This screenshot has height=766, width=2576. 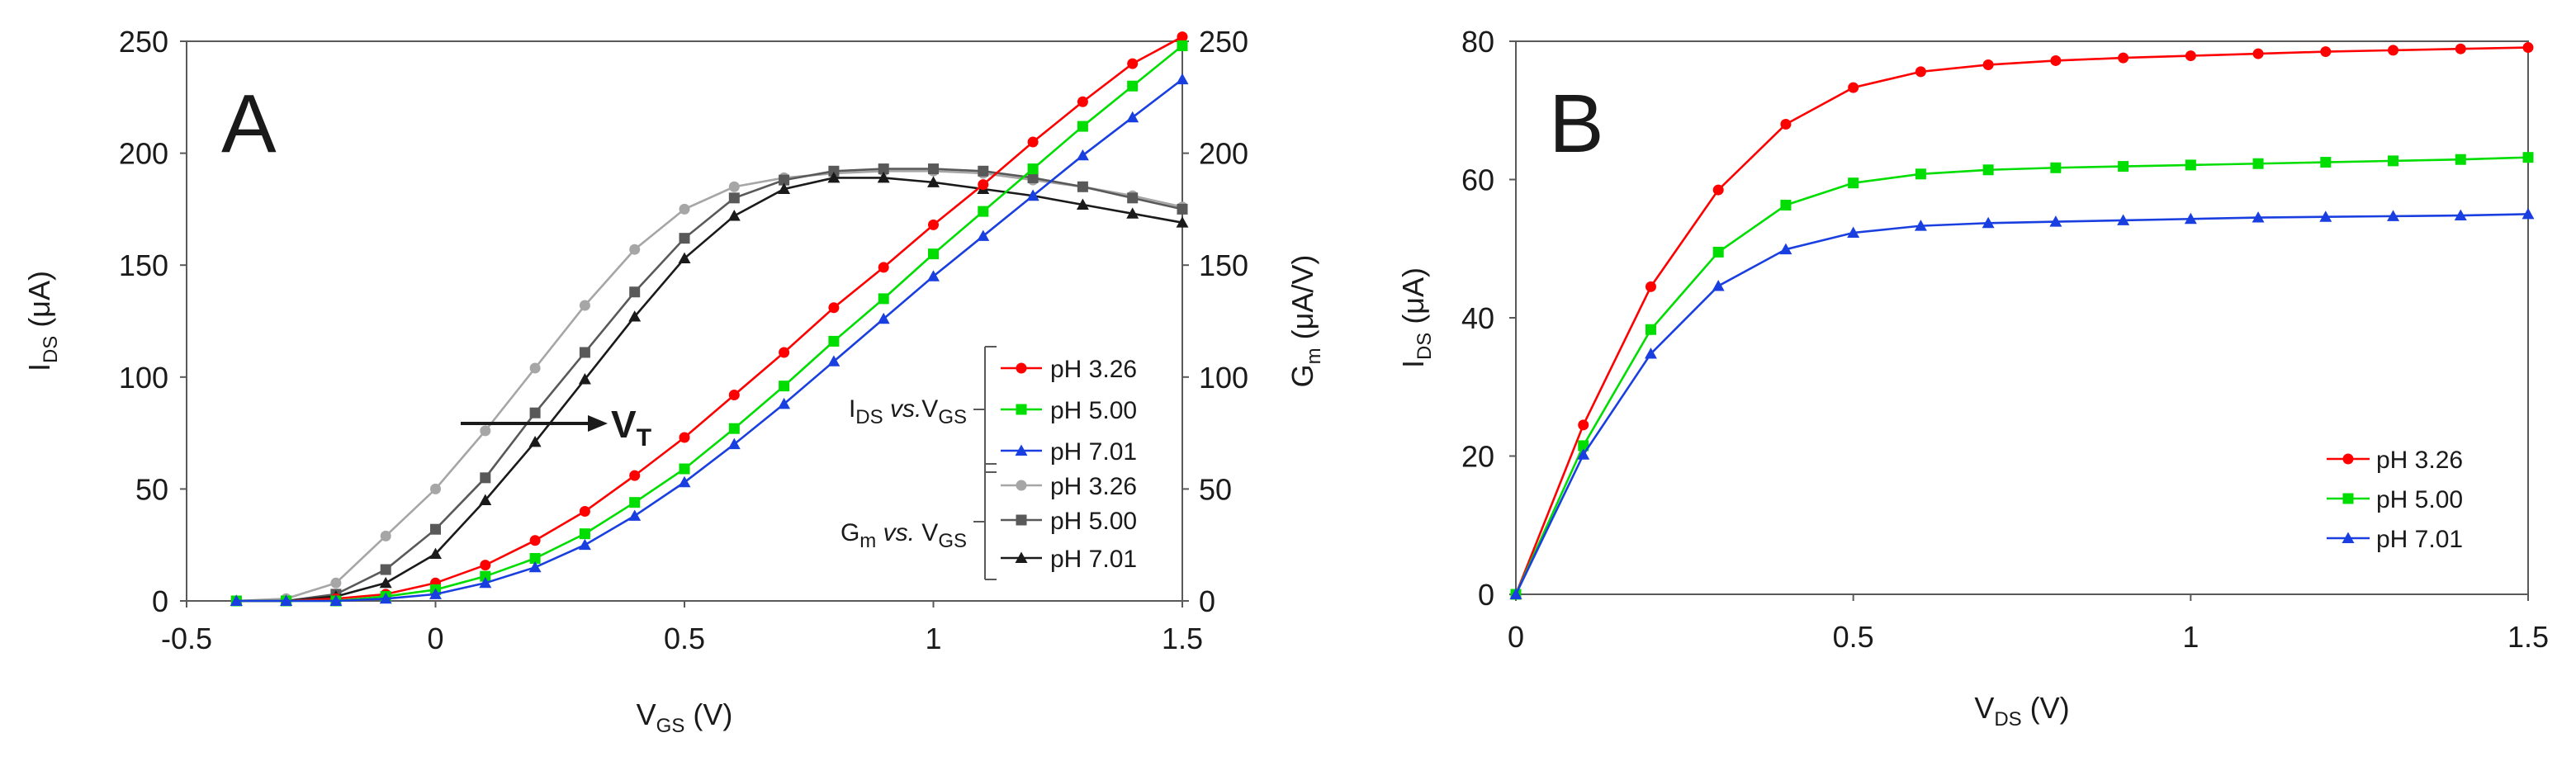 I want to click on panel-b-legend-entry, so click(x=2348, y=499).